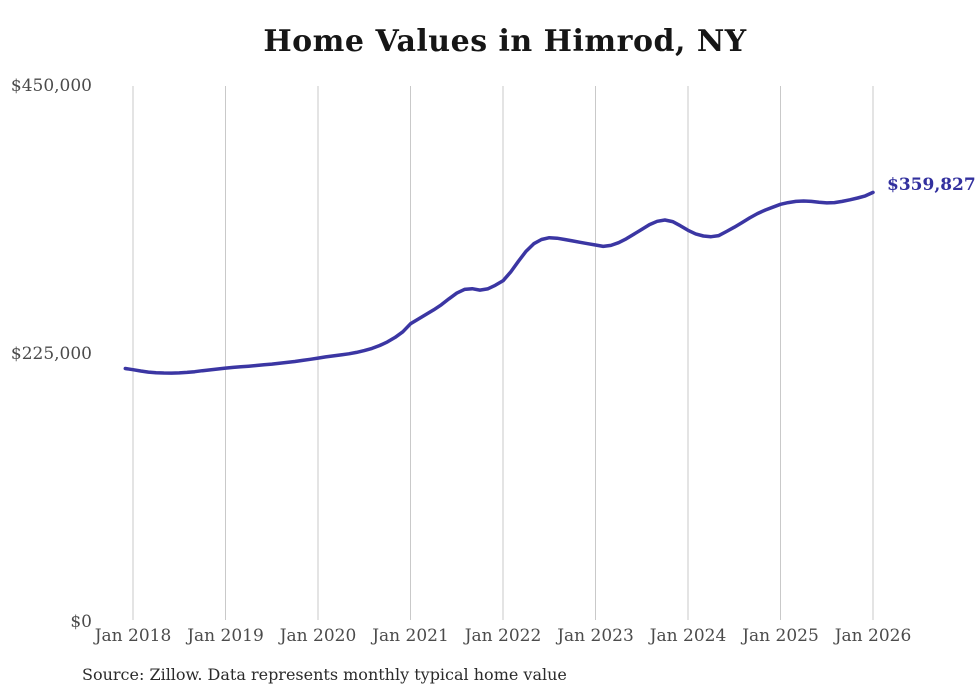  Describe the element at coordinates (132, 636) in the screenshot. I see `x-axis-tick-label: Jan 2018` at that location.